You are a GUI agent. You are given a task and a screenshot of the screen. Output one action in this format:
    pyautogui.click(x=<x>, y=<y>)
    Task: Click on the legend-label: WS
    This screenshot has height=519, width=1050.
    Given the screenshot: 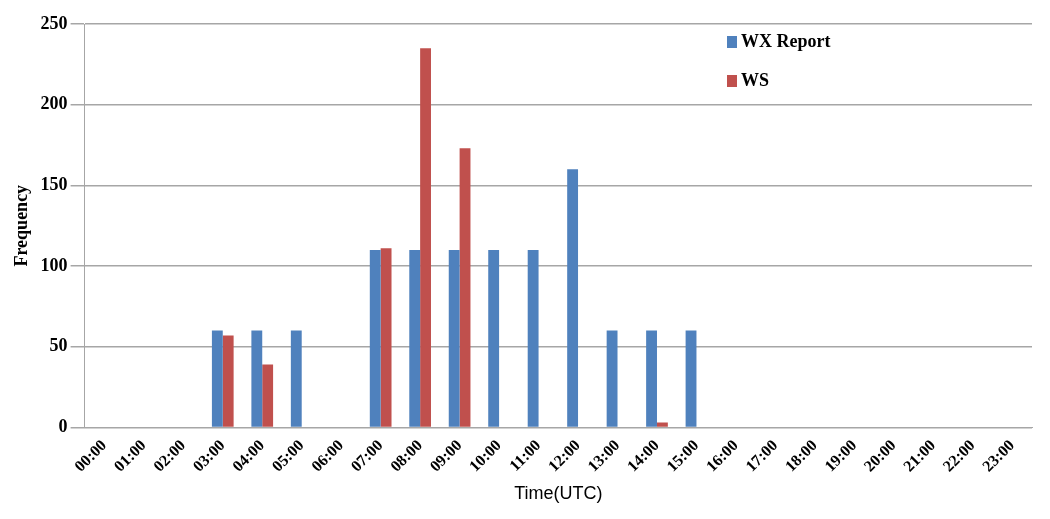 What is the action you would take?
    pyautogui.click(x=755, y=79)
    